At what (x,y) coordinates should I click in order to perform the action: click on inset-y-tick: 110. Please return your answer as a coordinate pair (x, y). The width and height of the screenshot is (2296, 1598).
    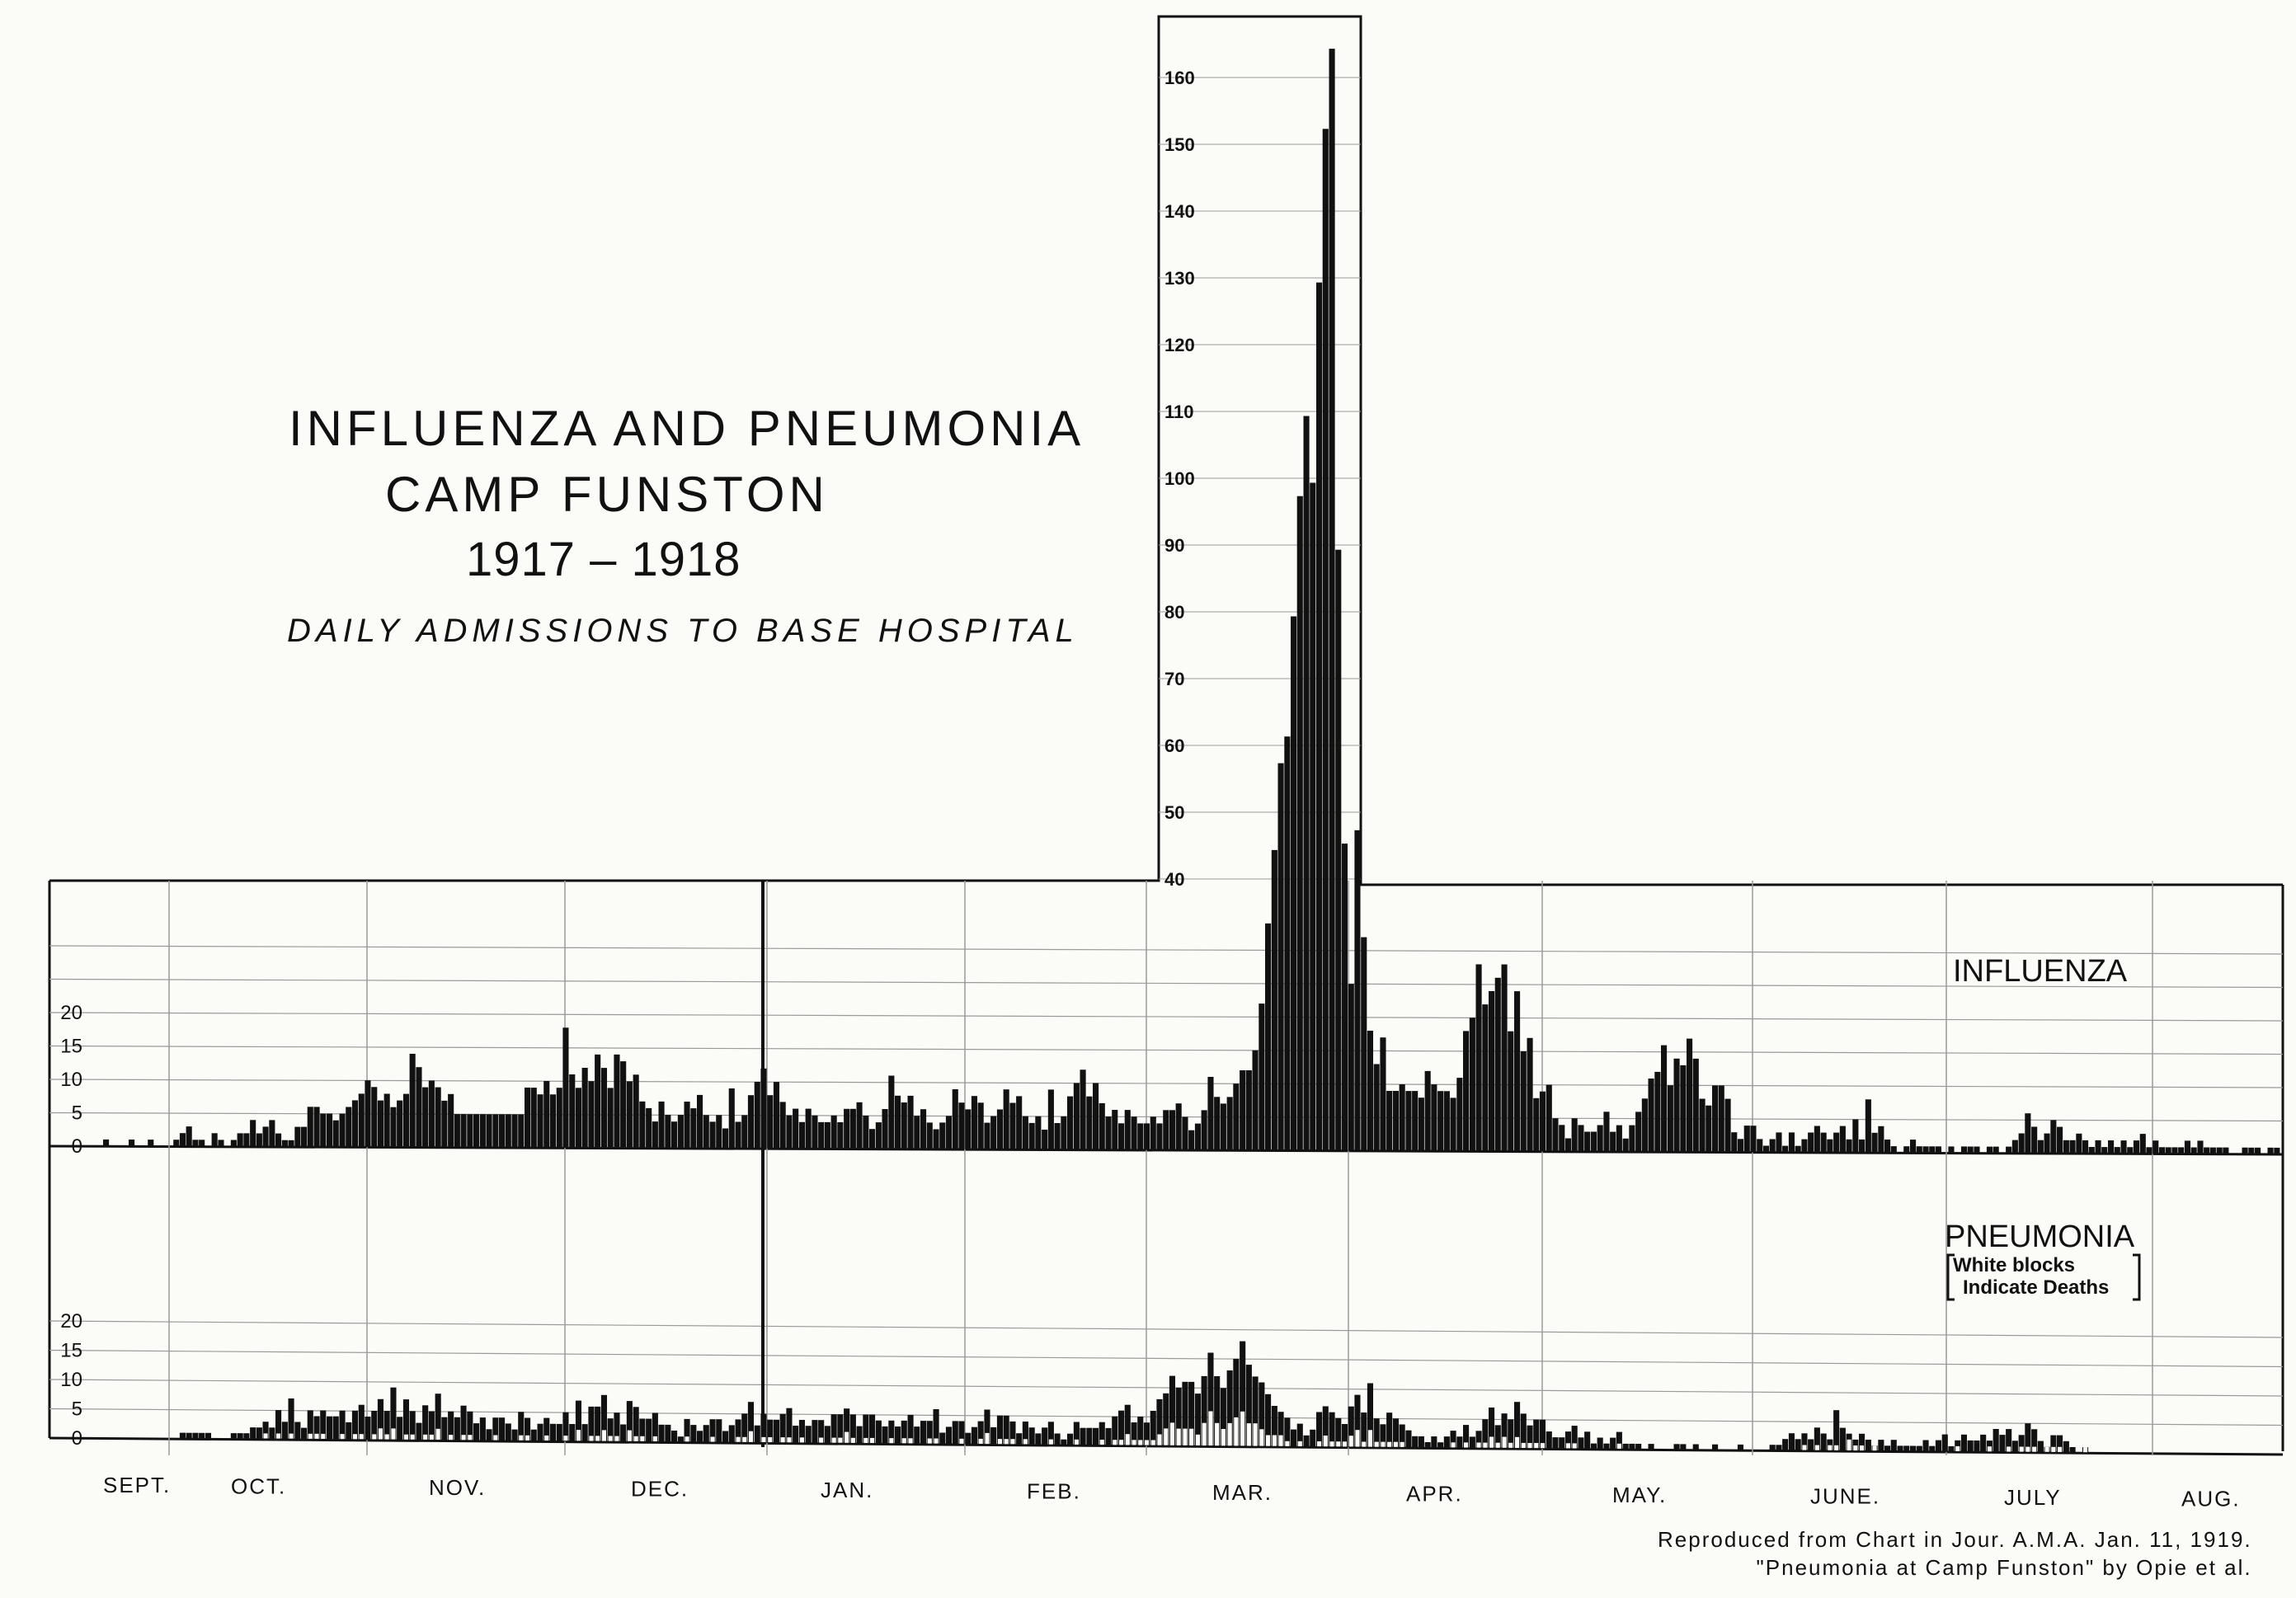
    Looking at the image, I should click on (1179, 412).